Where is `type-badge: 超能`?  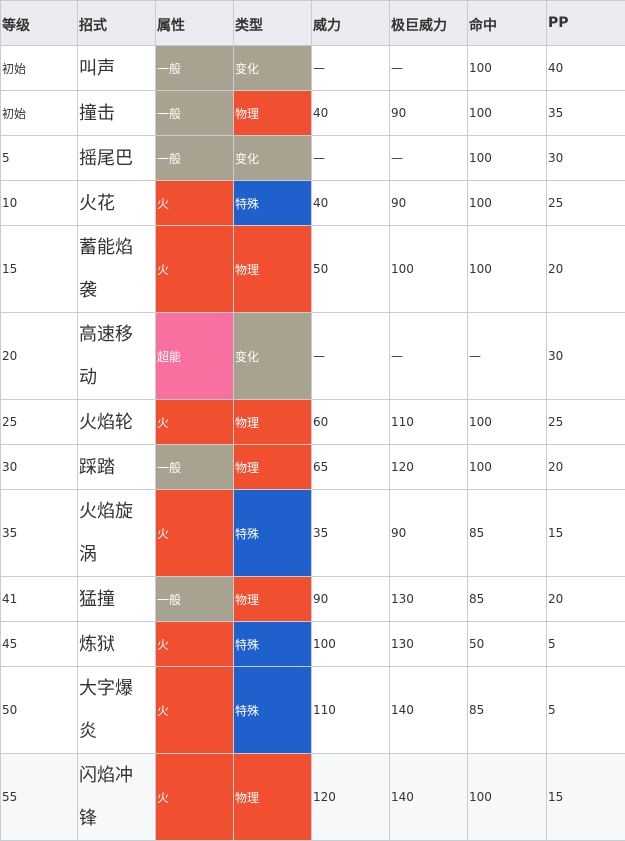
type-badge: 超能 is located at coordinates (195, 356).